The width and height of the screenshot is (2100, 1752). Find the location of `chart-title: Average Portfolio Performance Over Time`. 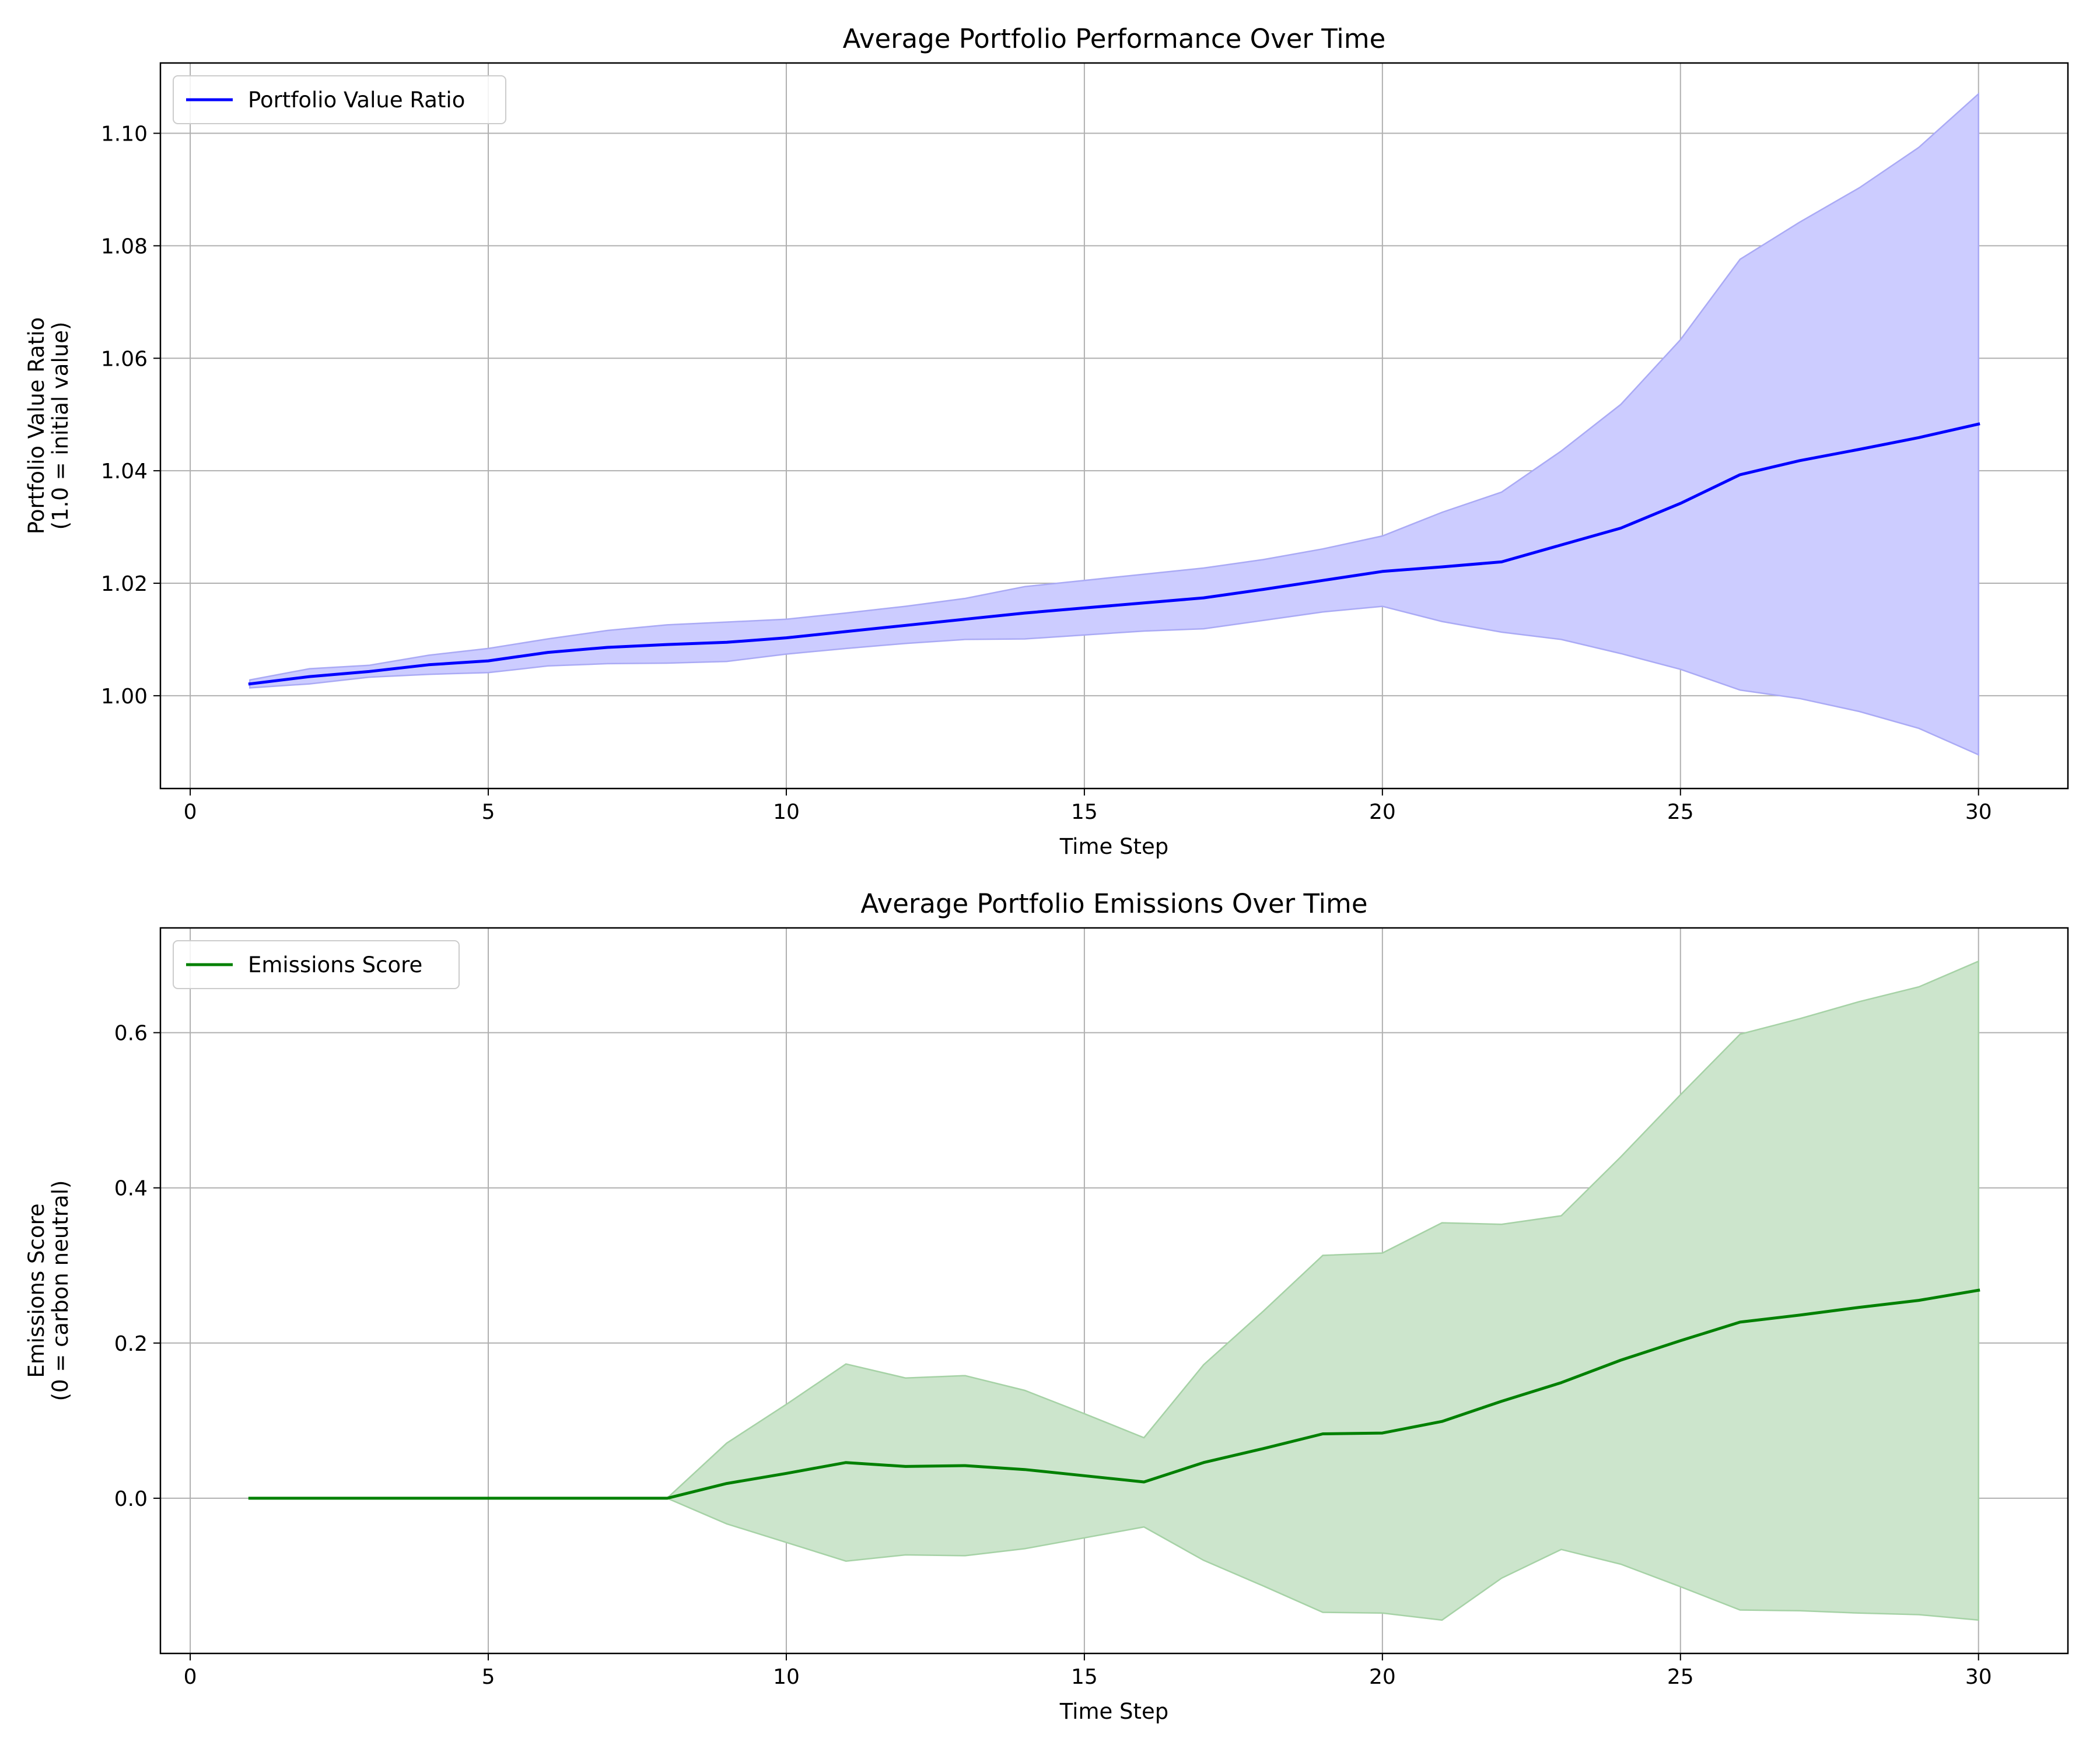

chart-title: Average Portfolio Performance Over Time is located at coordinates (1114, 38).